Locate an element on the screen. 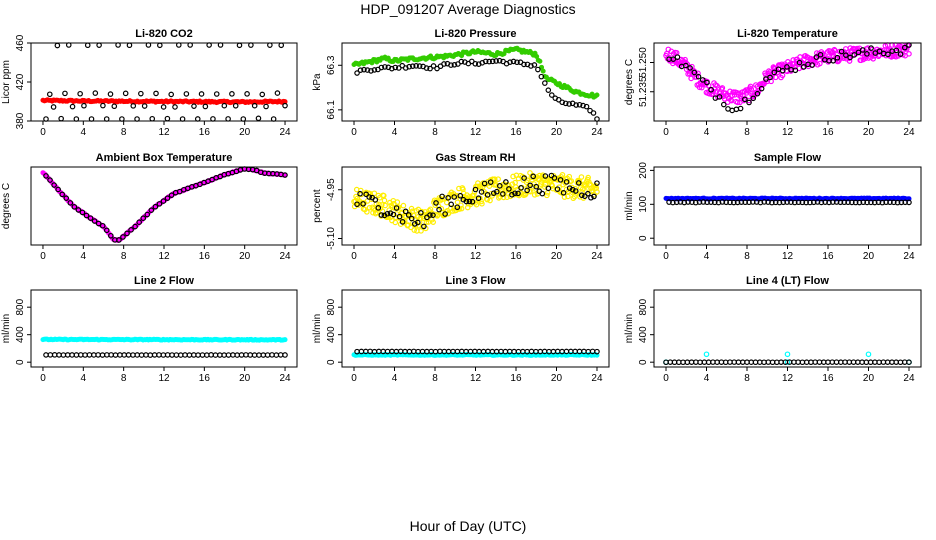 This screenshot has width=936, height=540. y-tick-label: -4.95 is located at coordinates (331, 189).